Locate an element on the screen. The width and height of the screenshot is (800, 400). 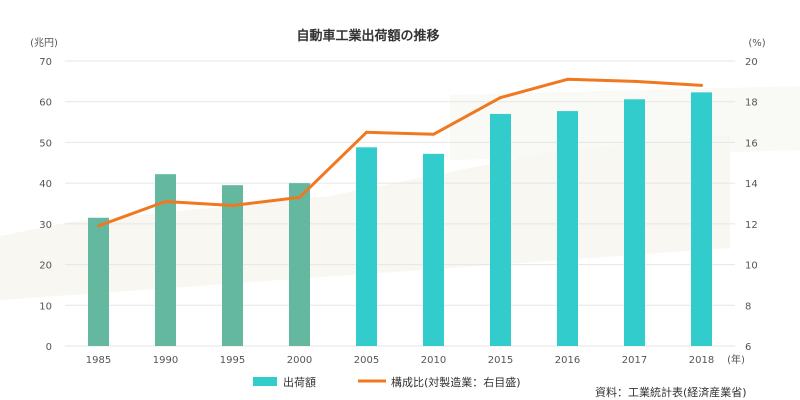
left-tick-label: 50 is located at coordinates (45, 143).